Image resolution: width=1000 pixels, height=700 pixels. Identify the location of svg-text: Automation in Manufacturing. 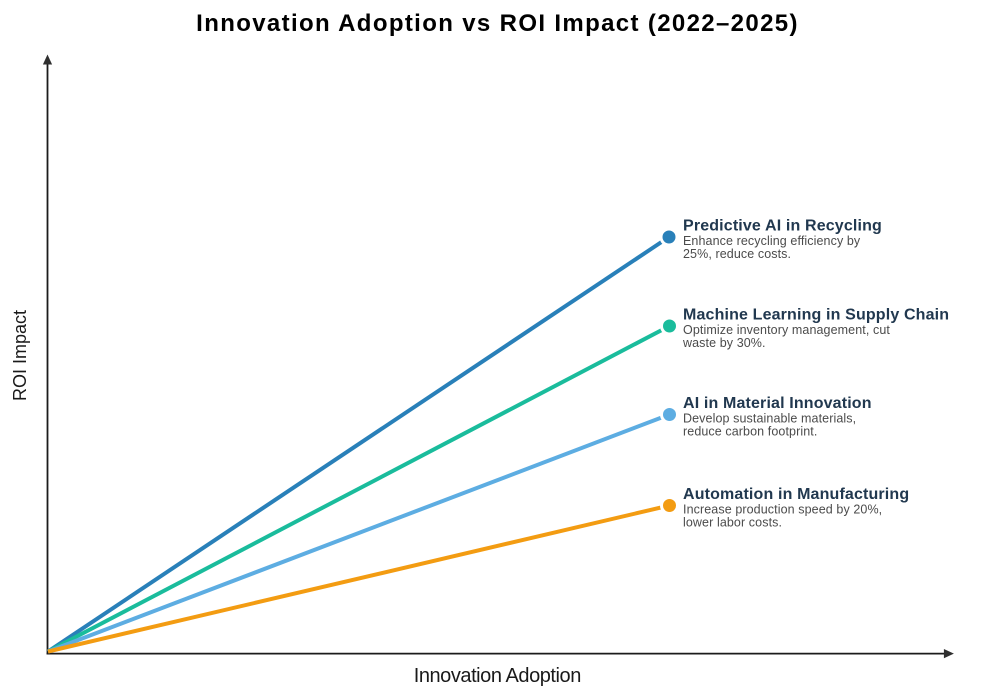
(796, 494).